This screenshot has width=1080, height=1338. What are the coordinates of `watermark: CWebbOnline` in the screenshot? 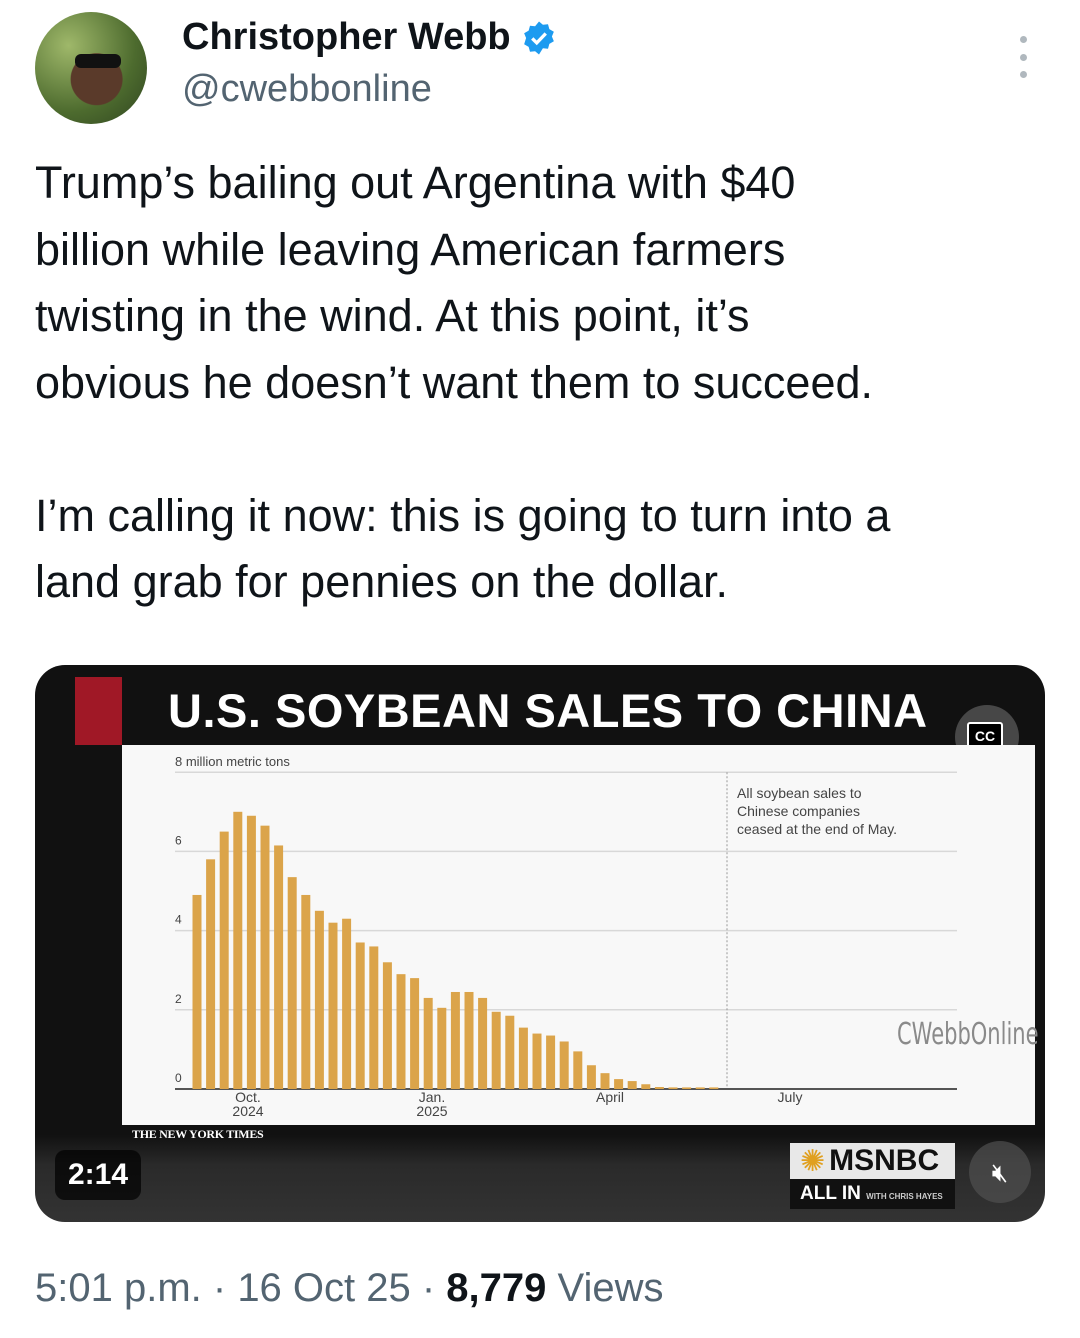 It's located at (968, 1034).